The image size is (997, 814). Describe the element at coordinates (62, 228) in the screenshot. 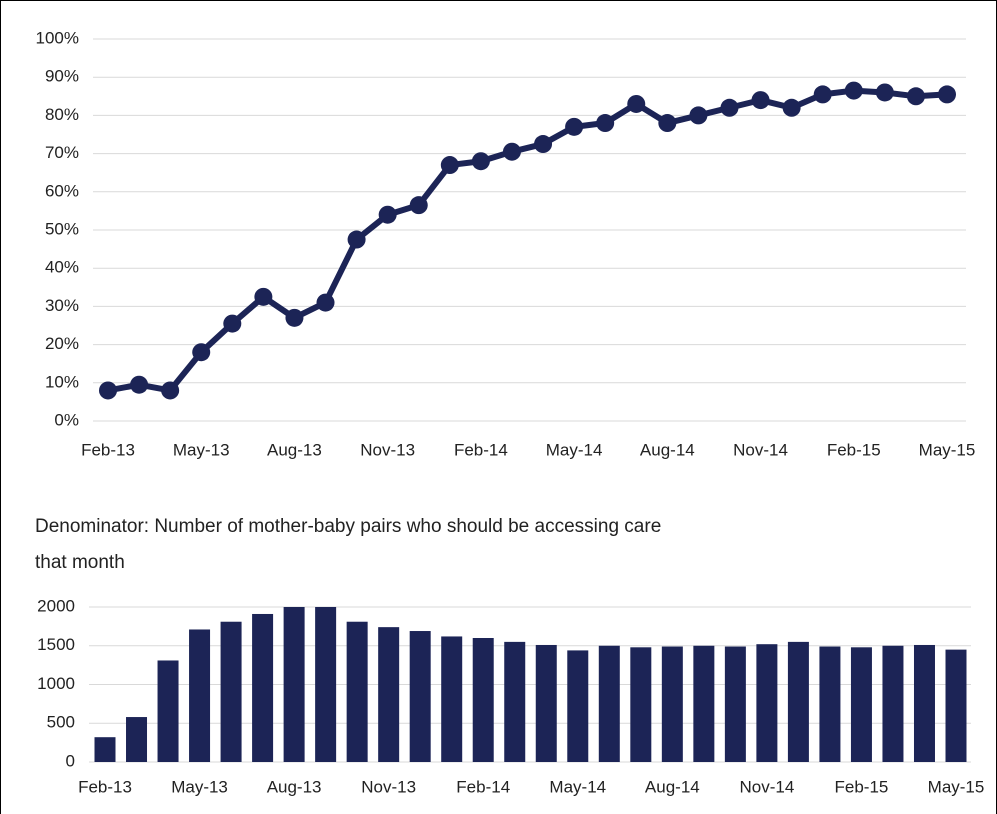

I see `y-tick-label: 50%` at that location.